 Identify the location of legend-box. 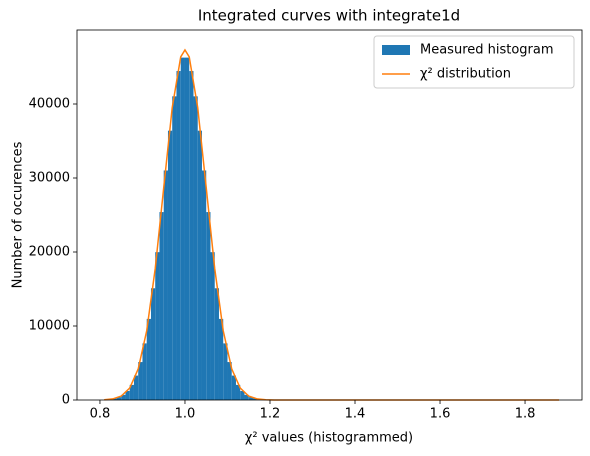
(474, 62).